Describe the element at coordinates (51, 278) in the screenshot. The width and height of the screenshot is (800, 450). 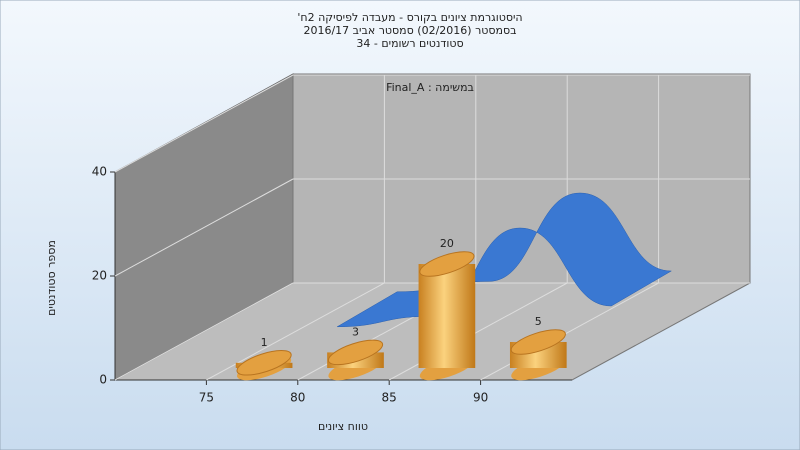
I see `y-axis-label: מספר סטודנטים` at that location.